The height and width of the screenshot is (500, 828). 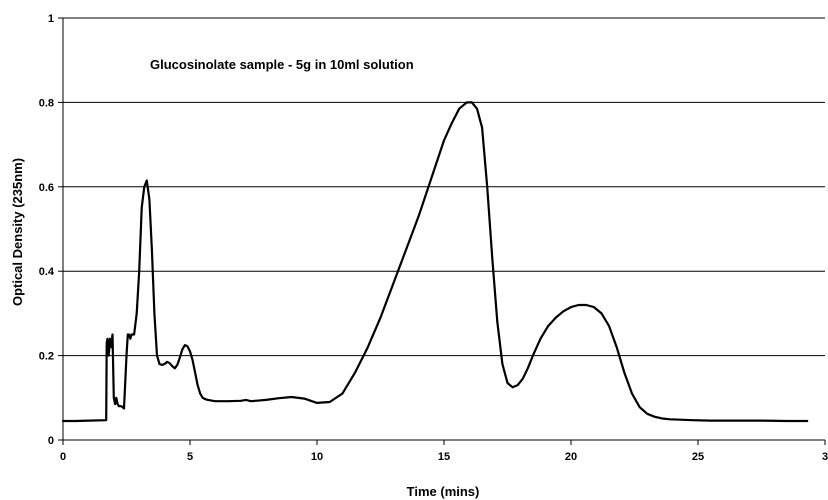 What do you see at coordinates (825, 457) in the screenshot?
I see `x-tick-label: 3` at bounding box center [825, 457].